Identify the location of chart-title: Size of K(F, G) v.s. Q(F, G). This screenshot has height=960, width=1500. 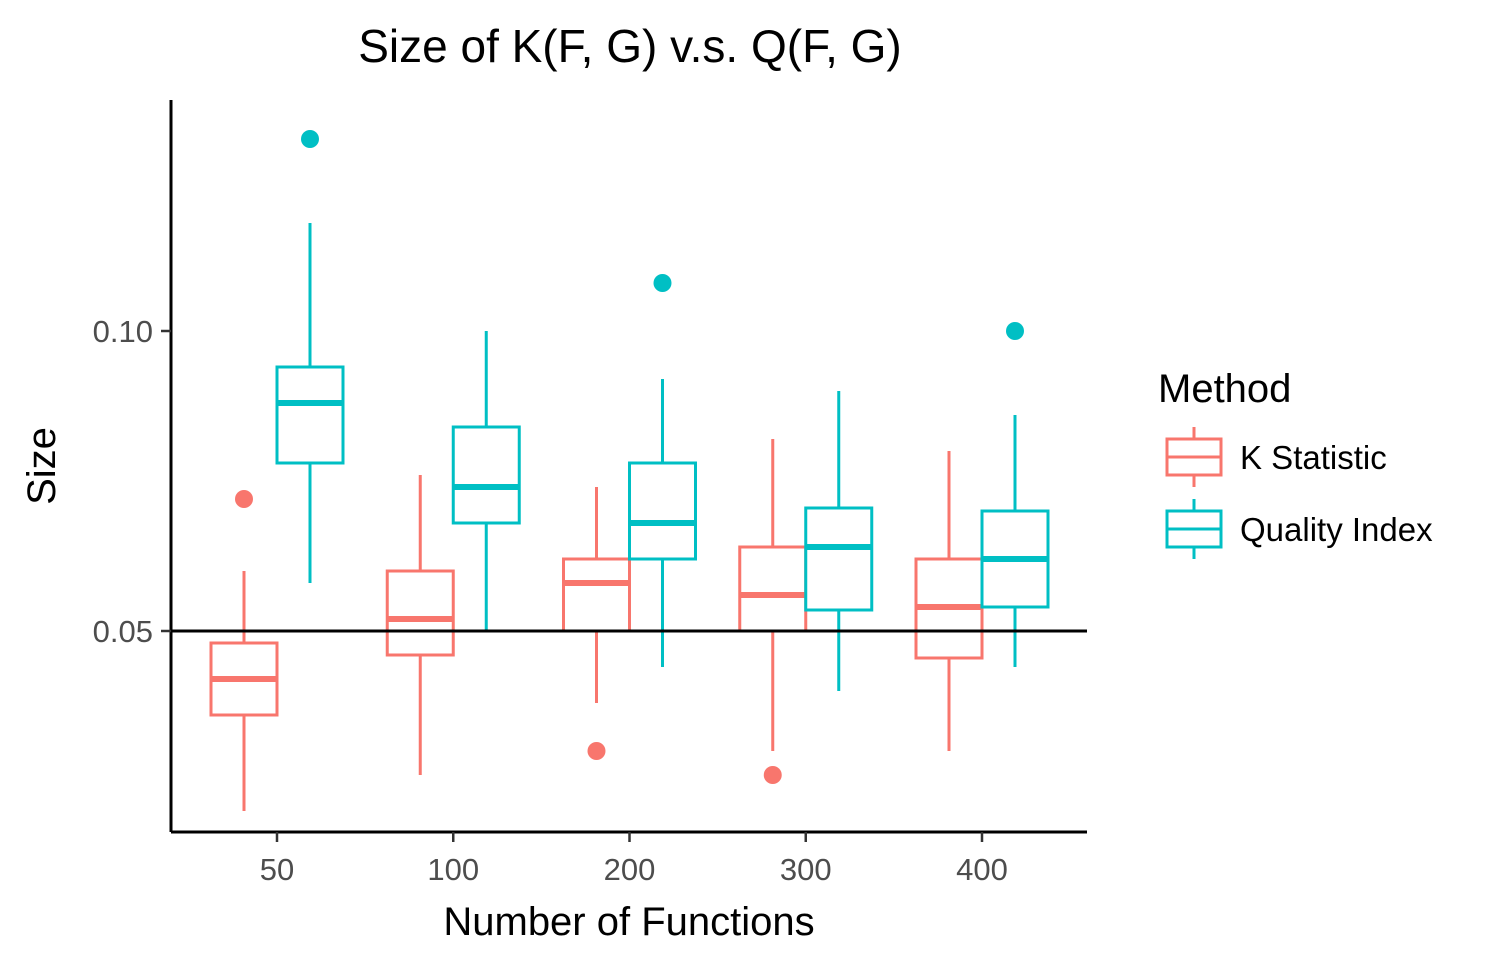
(630, 46).